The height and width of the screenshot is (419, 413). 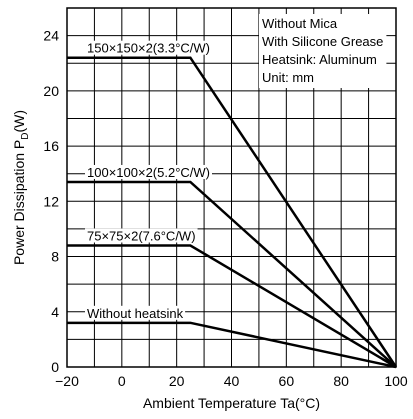 I want to click on series-label-3: Without heatsink, so click(x=135, y=313).